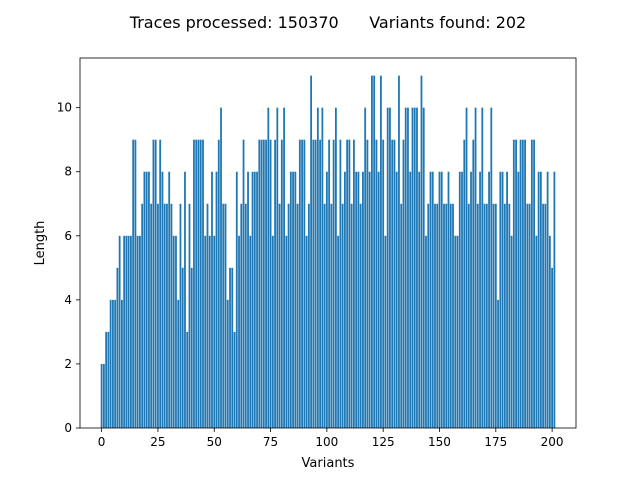 Image resolution: width=640 pixels, height=480 pixels. What do you see at coordinates (495, 442) in the screenshot?
I see `x-tick-label: 175` at bounding box center [495, 442].